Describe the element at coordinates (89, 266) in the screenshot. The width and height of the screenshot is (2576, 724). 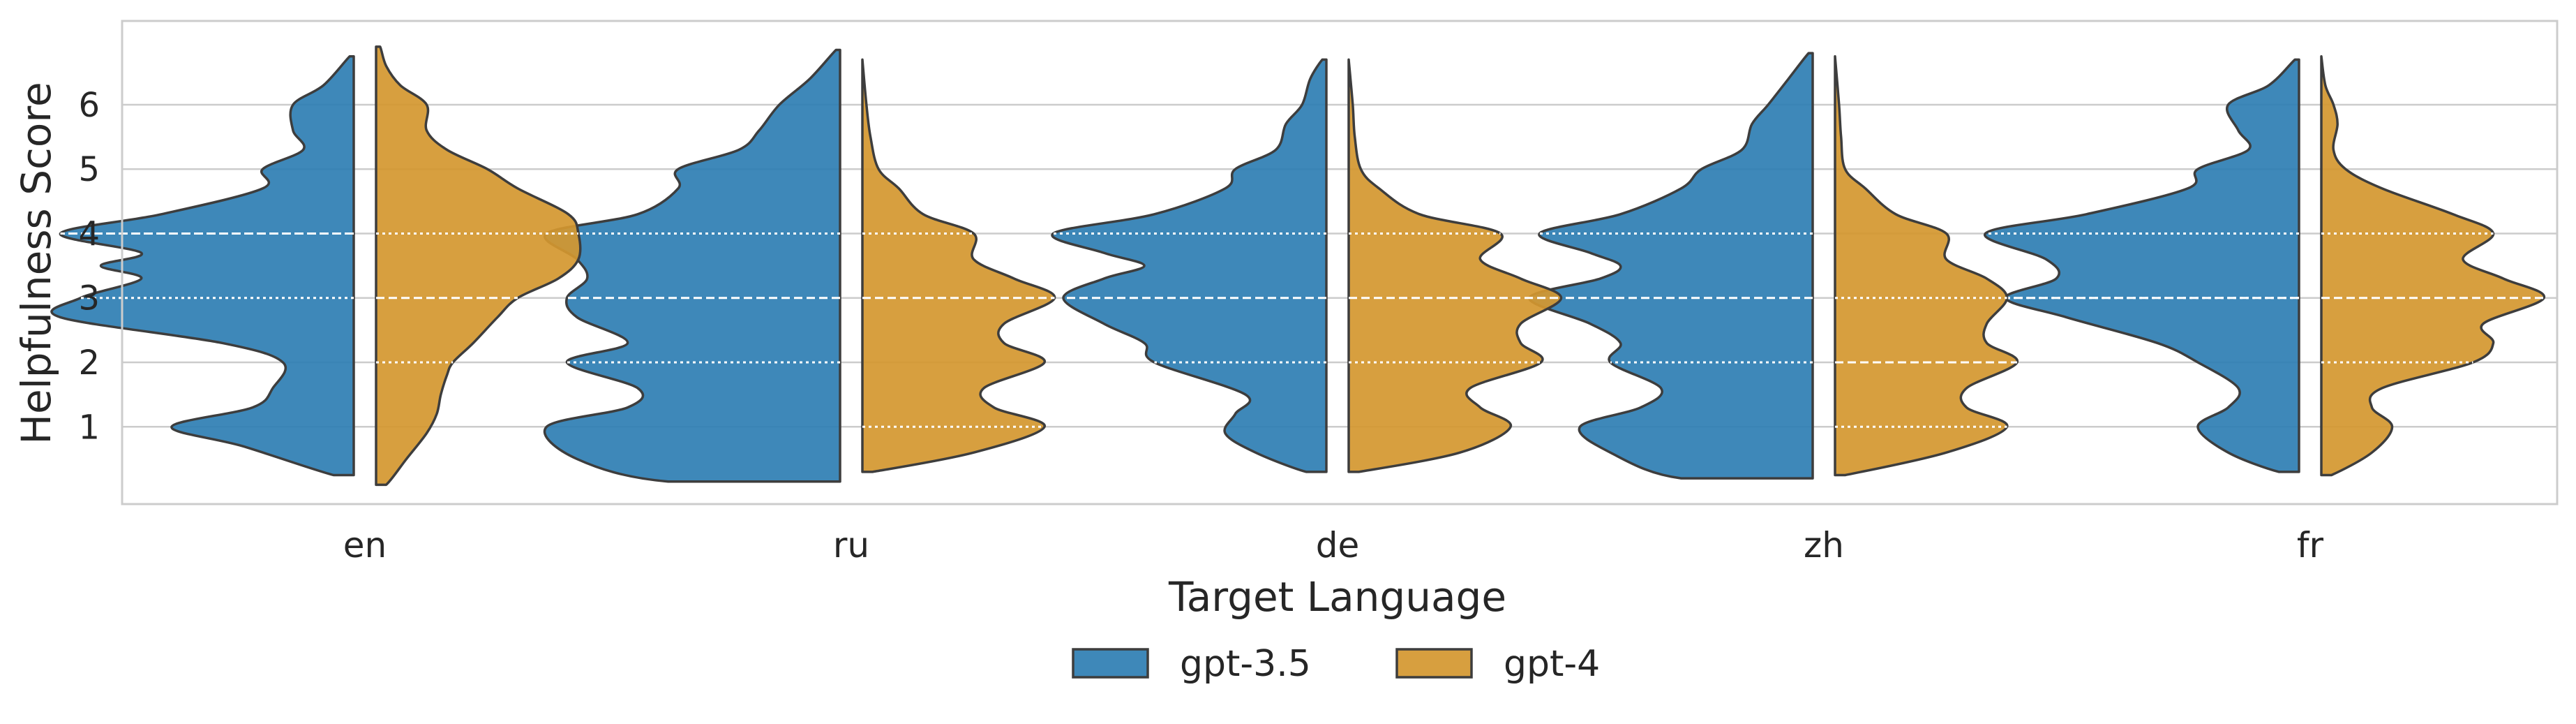
I see `y-tick-labels: 1 2 3 4 5 6` at that location.